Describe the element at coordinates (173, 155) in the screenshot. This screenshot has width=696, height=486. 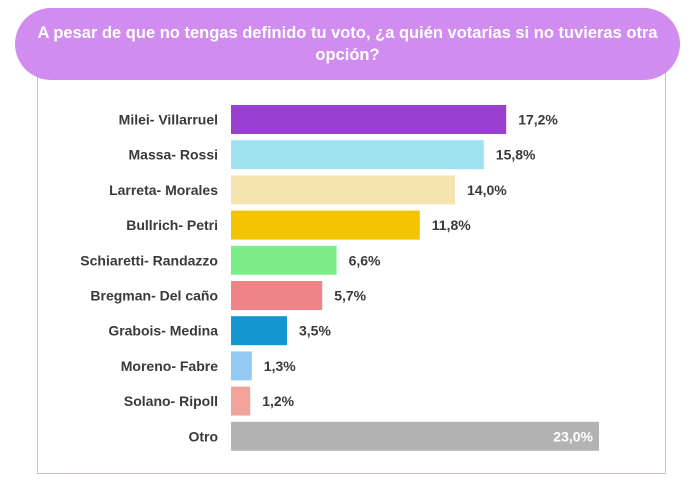
I see `category-label-1: Massa- Rossi` at that location.